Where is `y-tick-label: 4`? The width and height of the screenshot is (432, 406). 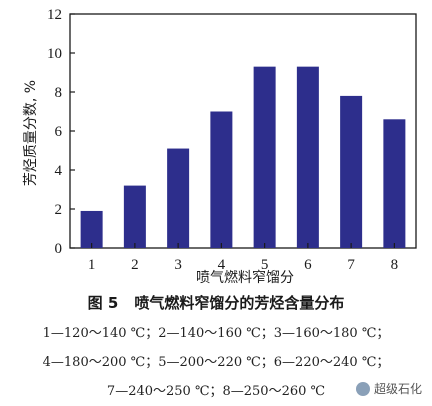
y-tick-label: 4 is located at coordinates (59, 171).